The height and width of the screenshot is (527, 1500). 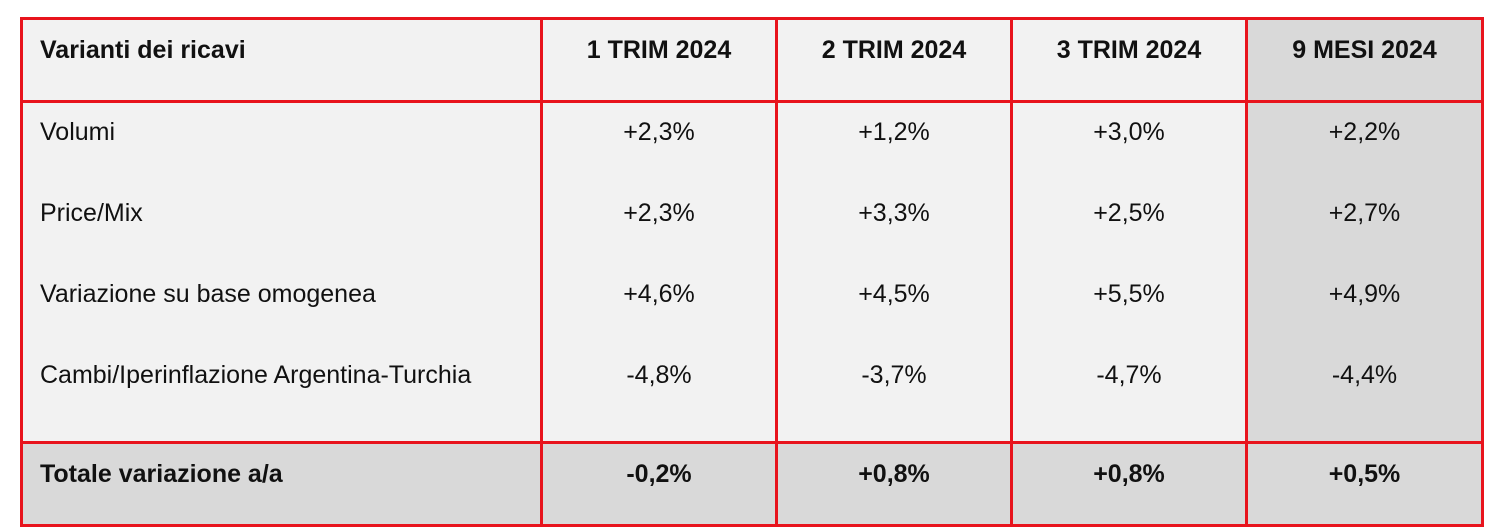 What do you see at coordinates (659, 132) in the screenshot?
I see `value-q1-volumi: +2,3%` at bounding box center [659, 132].